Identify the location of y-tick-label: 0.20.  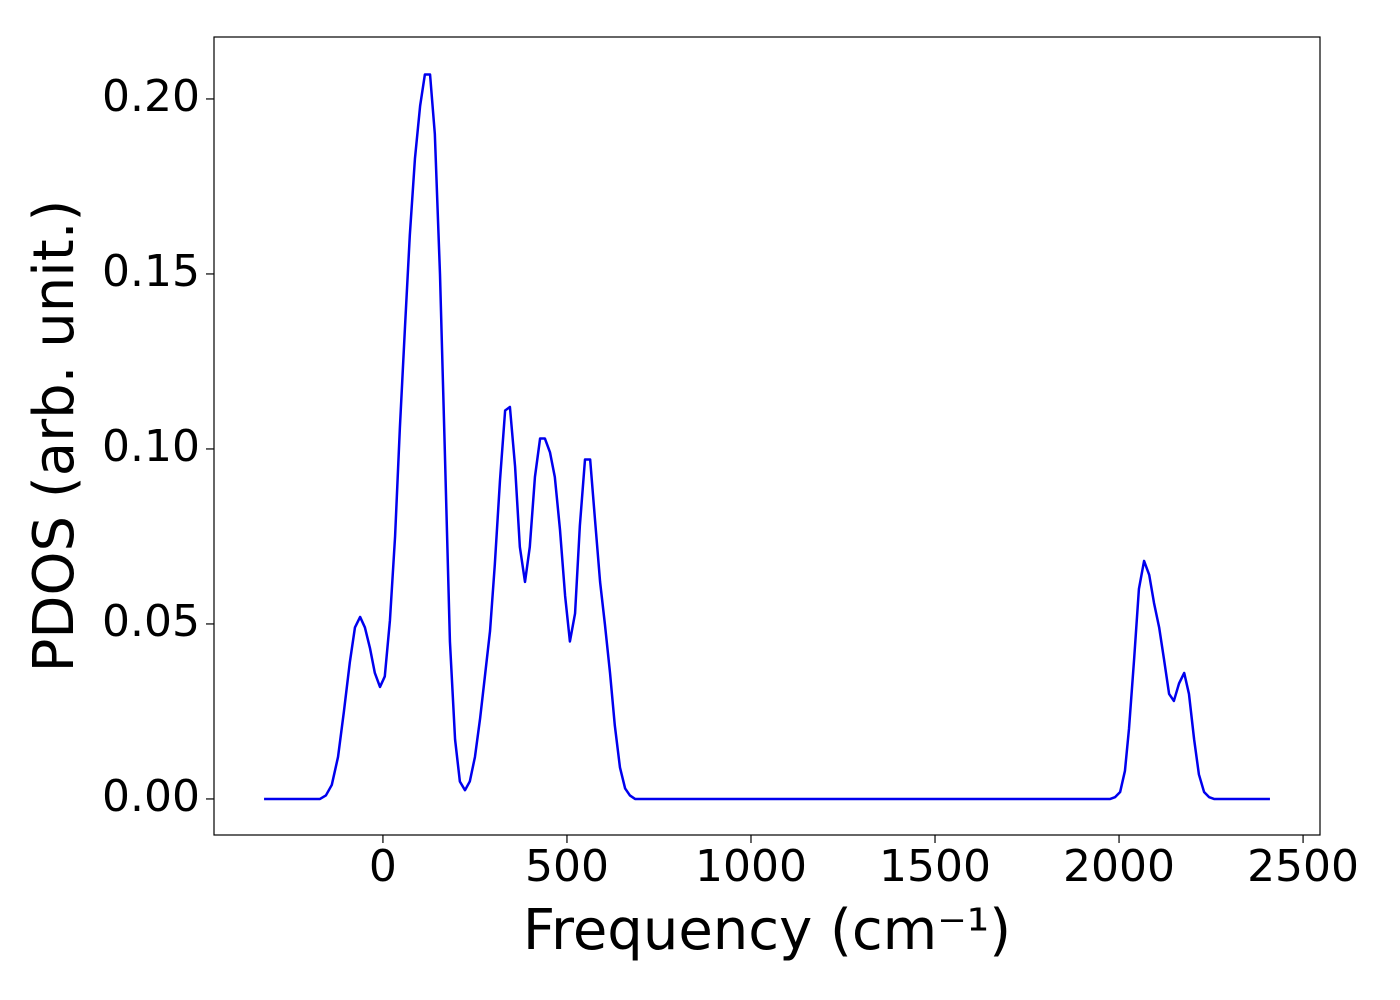
(151, 96).